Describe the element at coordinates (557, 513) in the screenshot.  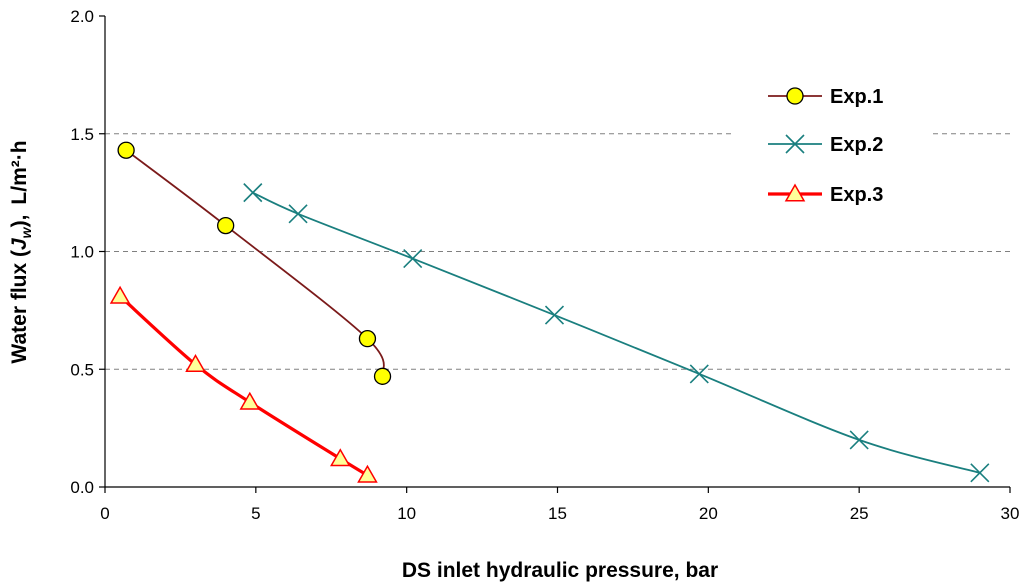
I see `x-tick-label: 15` at that location.